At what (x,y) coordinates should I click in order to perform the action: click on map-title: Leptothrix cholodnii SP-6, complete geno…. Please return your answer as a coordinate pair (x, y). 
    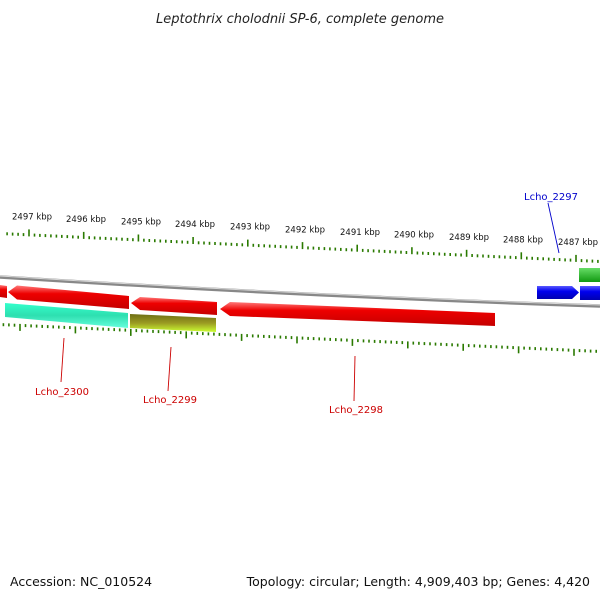
    Looking at the image, I should click on (300, 19).